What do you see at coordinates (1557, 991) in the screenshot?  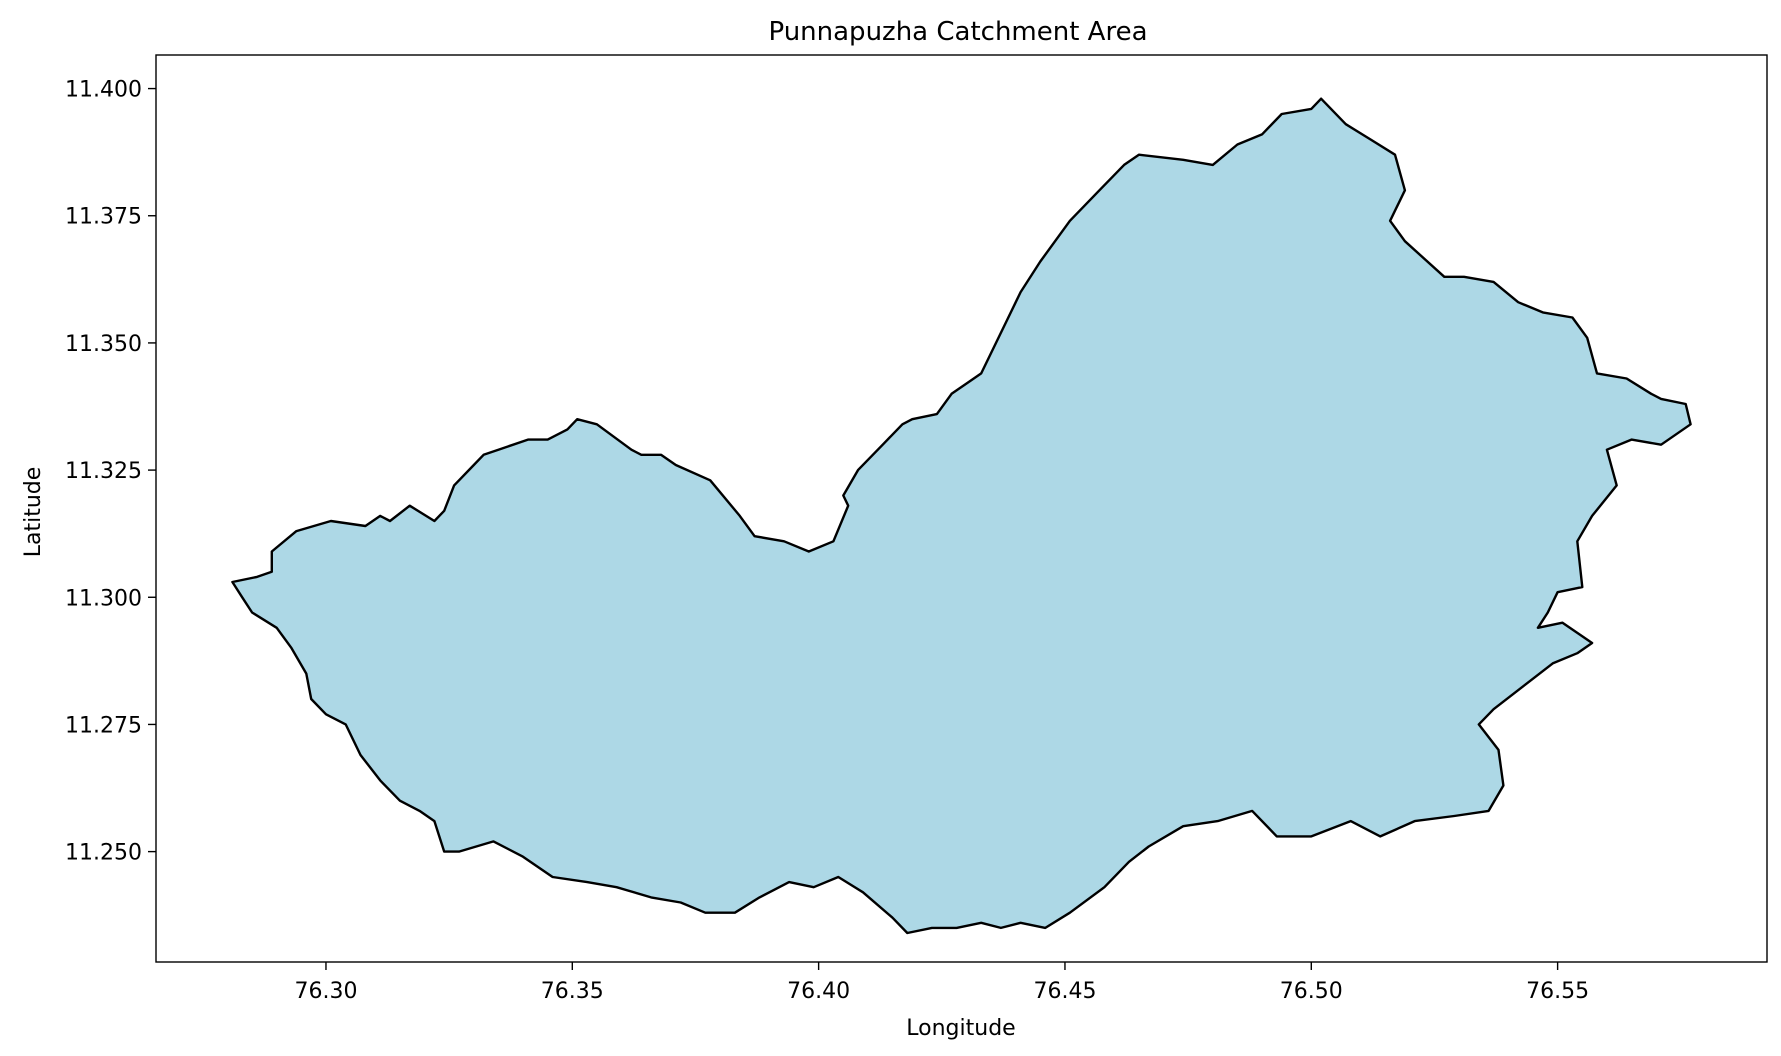 I see `x-tick-label: 76.55` at bounding box center [1557, 991].